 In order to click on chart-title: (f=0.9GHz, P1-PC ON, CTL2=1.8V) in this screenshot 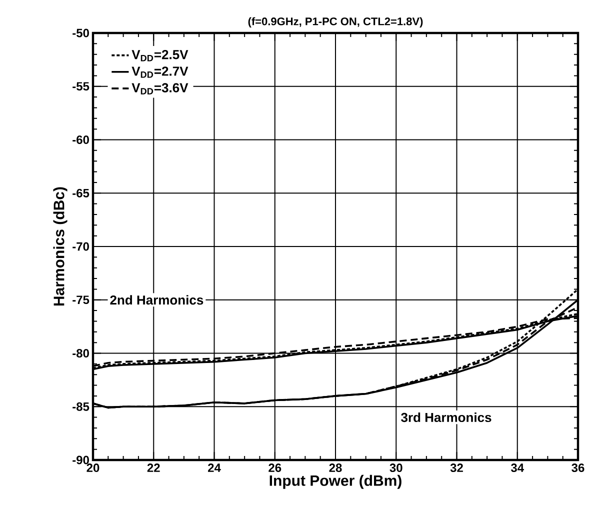, I will do `click(335, 22)`.